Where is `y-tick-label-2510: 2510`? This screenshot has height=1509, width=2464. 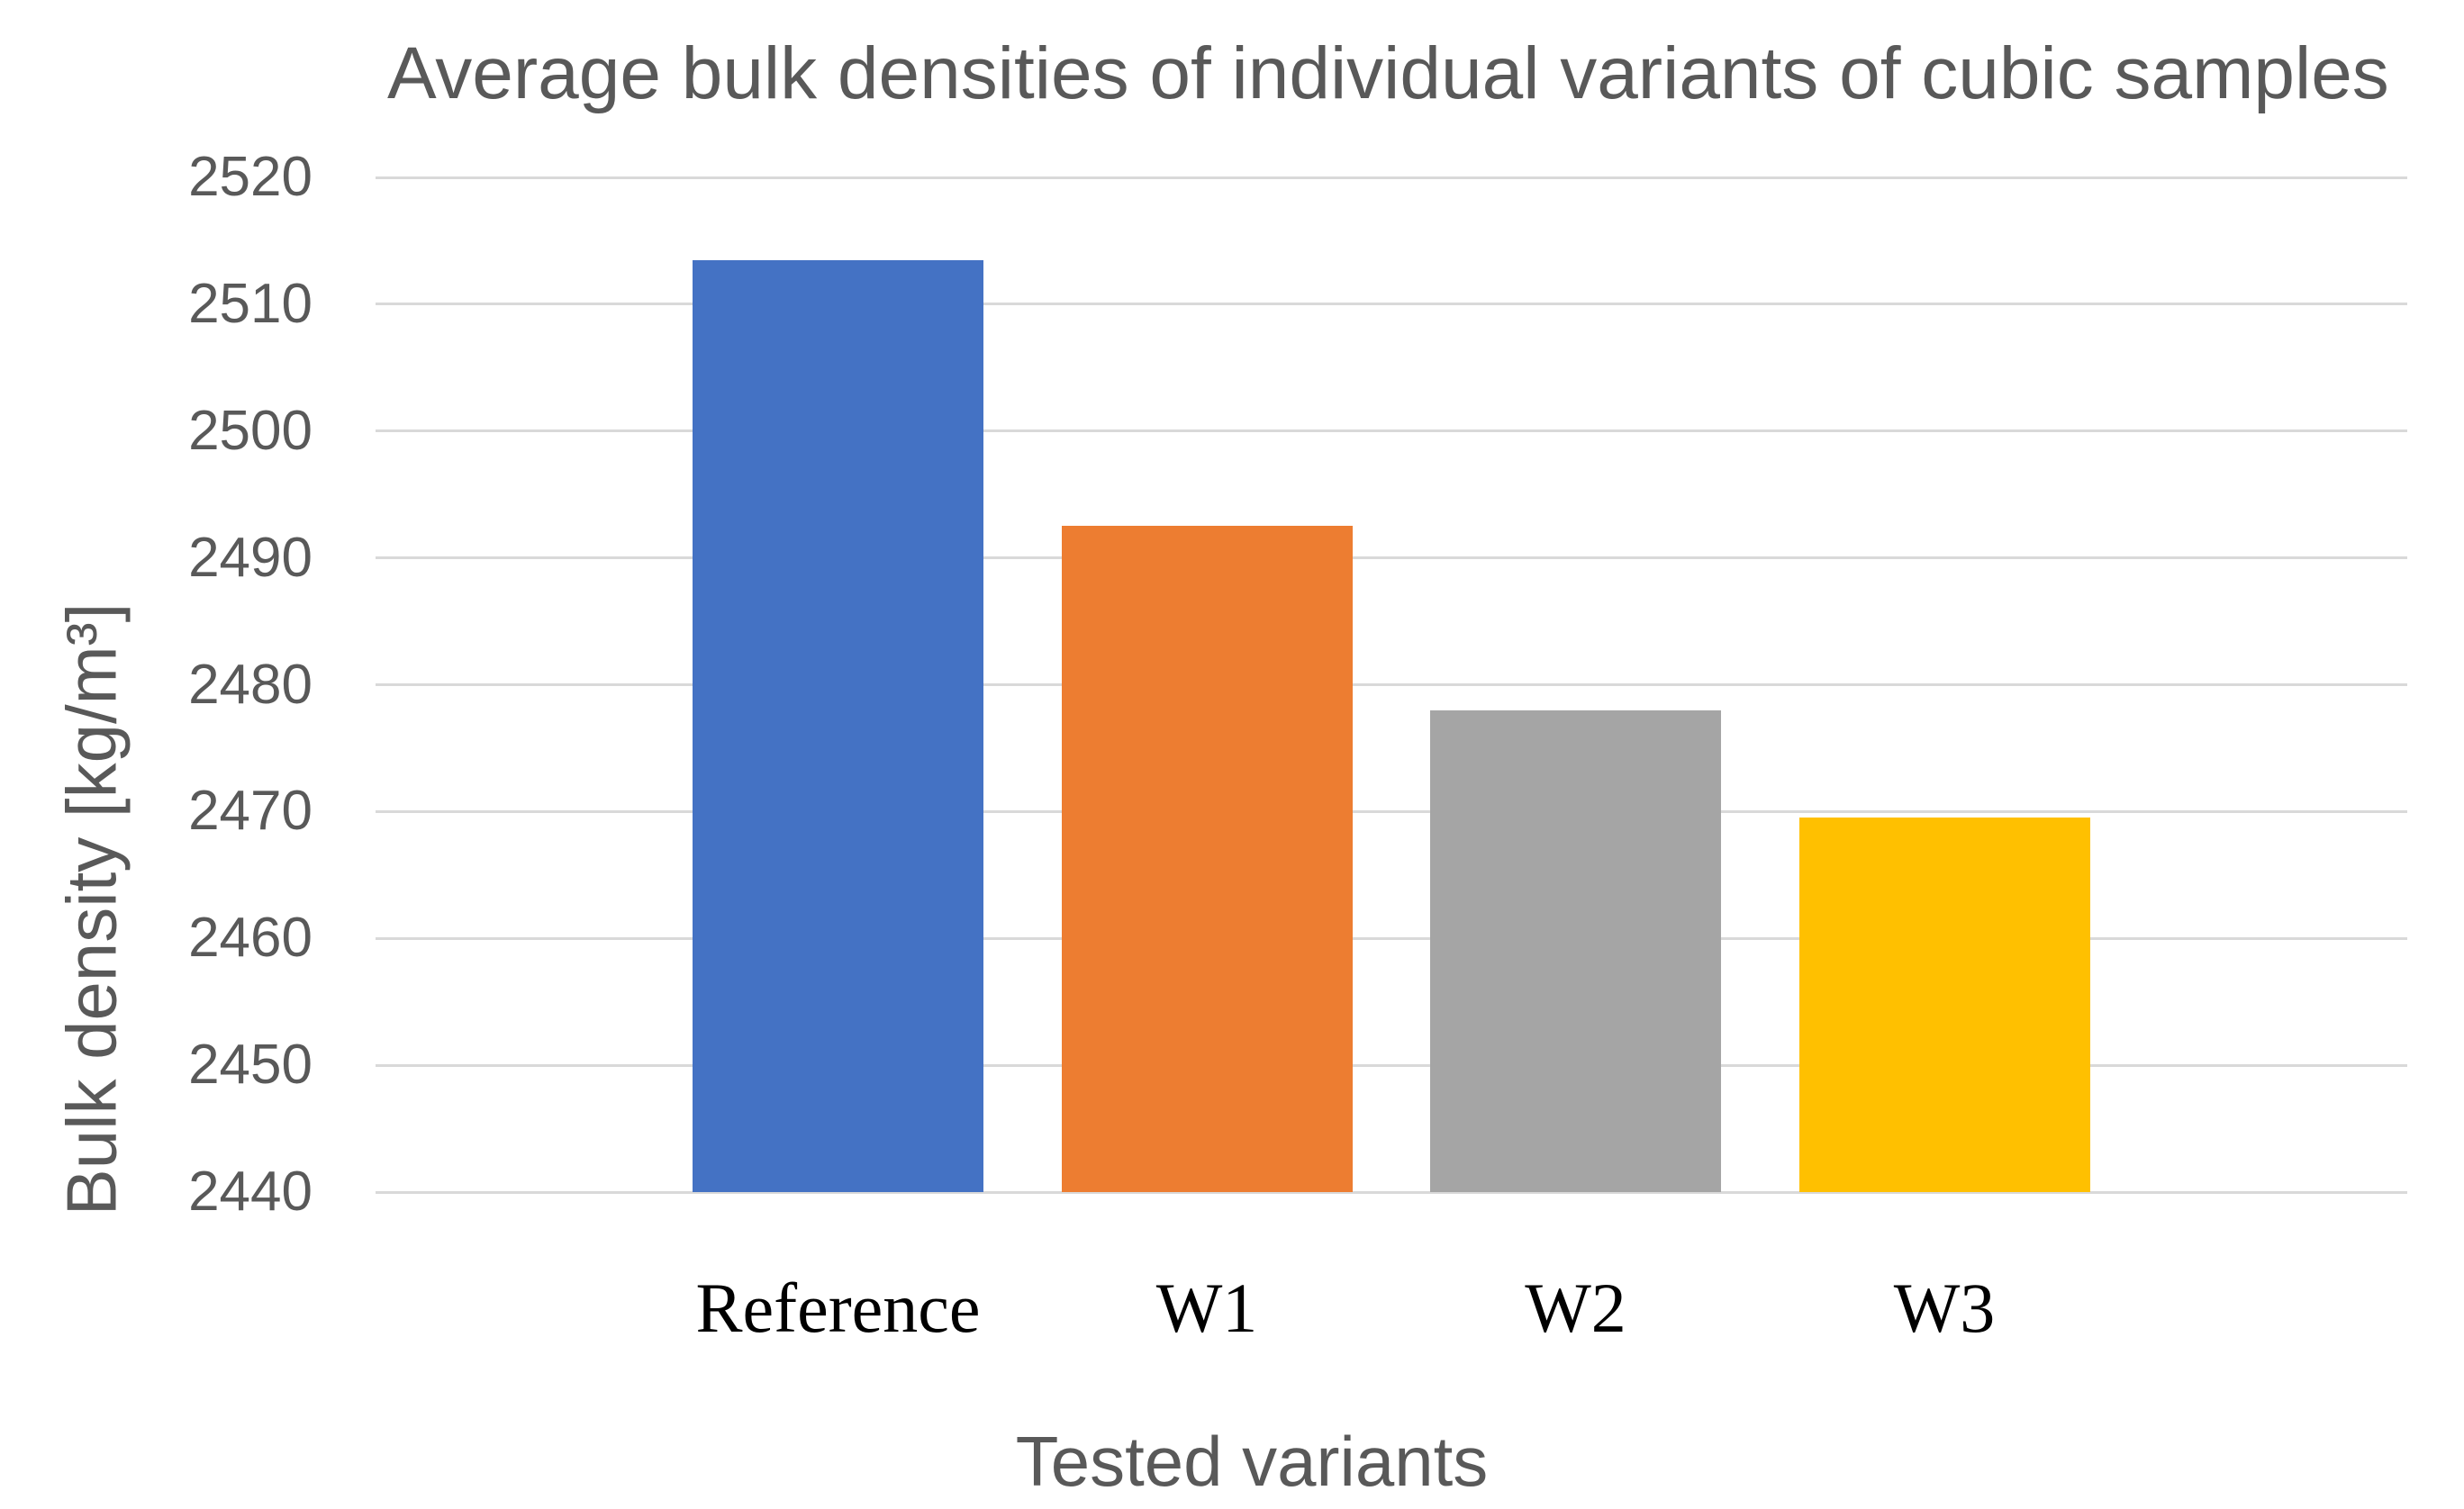
y-tick-label-2510: 2510 is located at coordinates (251, 303).